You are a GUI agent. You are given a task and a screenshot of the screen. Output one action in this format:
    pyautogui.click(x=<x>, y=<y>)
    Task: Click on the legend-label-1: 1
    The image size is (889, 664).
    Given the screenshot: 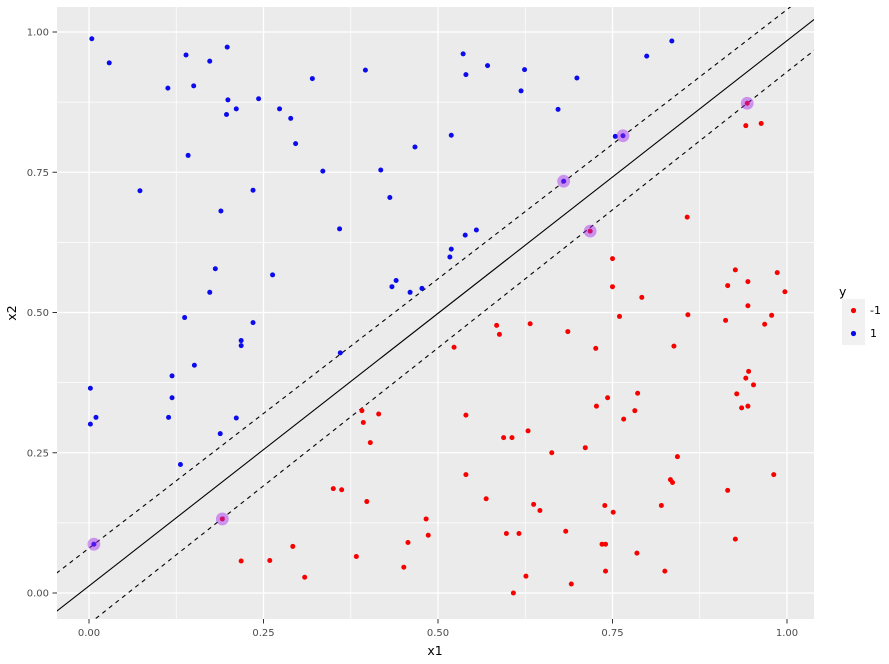 What is the action you would take?
    pyautogui.click(x=873, y=333)
    